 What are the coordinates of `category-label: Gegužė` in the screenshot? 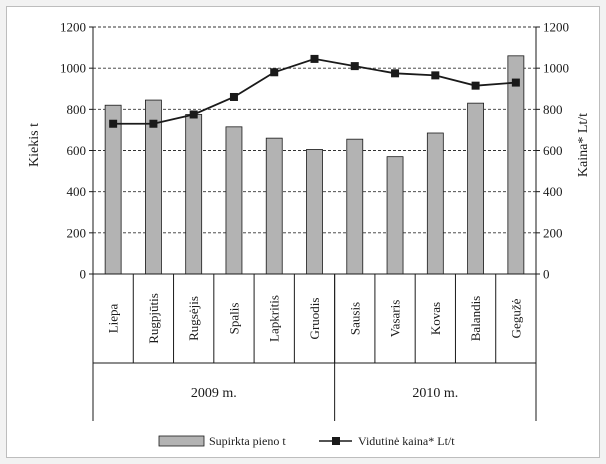 It's located at (515, 318).